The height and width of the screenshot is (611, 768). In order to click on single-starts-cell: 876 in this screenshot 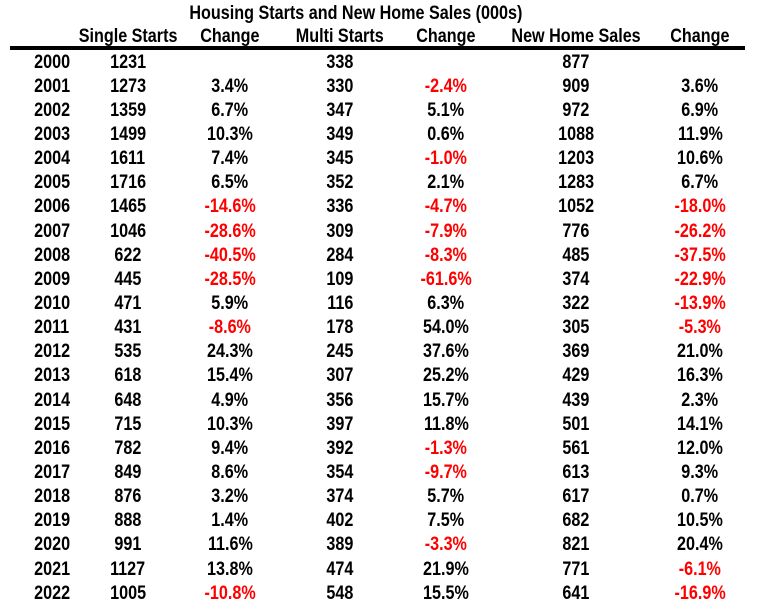, I will do `click(128, 497)`.